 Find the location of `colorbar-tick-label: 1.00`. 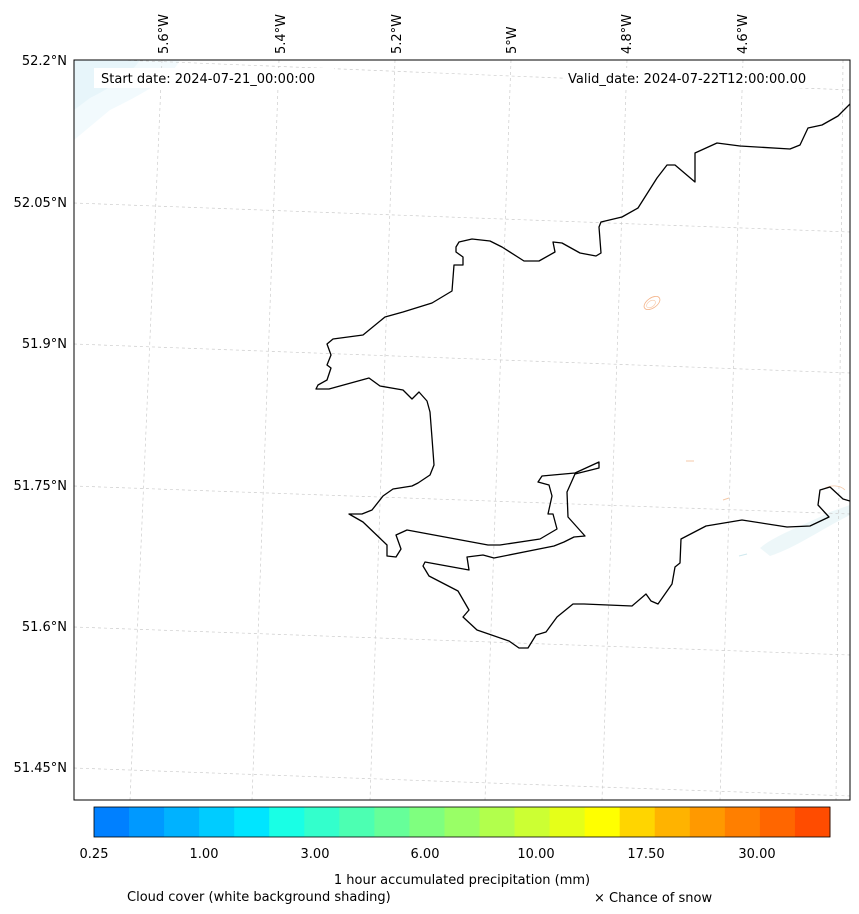

colorbar-tick-label: 1.00 is located at coordinates (204, 854).